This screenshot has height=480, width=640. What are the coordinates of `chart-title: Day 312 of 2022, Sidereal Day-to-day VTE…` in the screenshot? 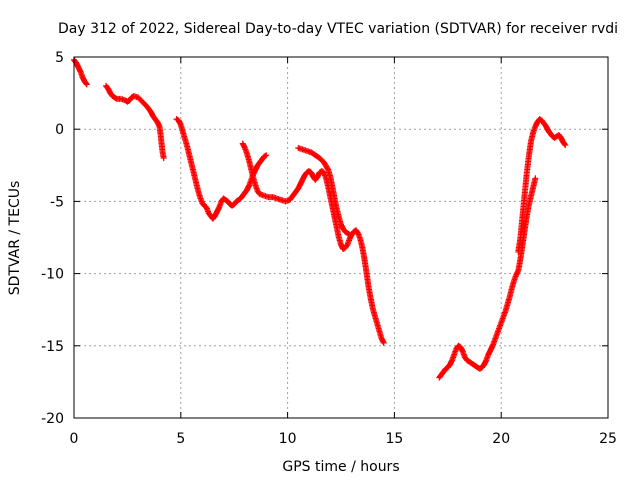 It's located at (338, 29).